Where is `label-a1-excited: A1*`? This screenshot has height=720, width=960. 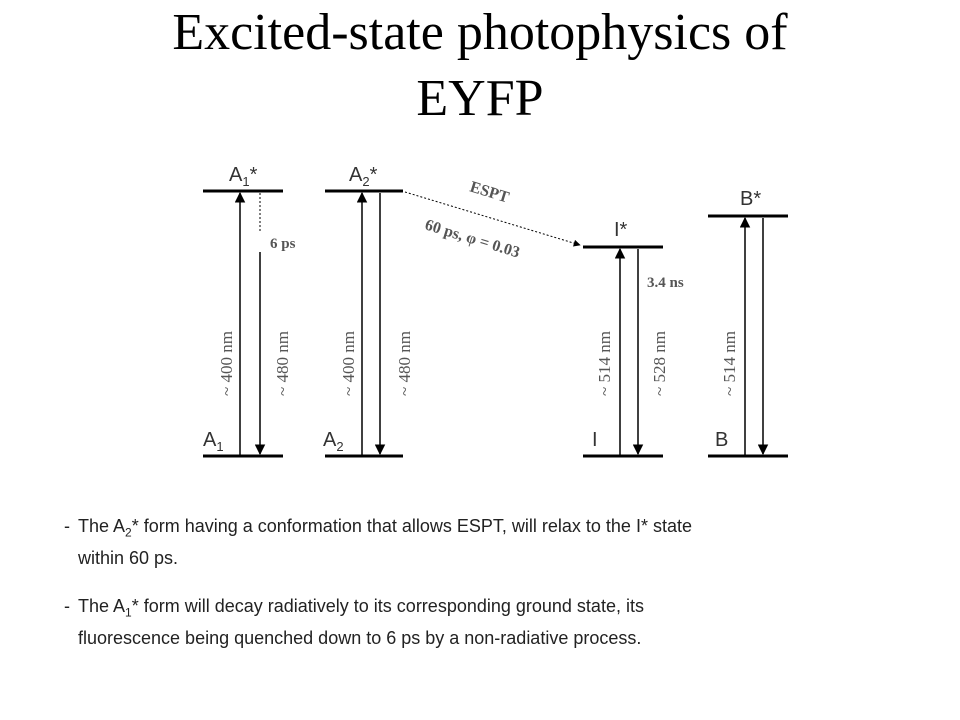
label-a1-excited: A1* is located at coordinates (243, 176).